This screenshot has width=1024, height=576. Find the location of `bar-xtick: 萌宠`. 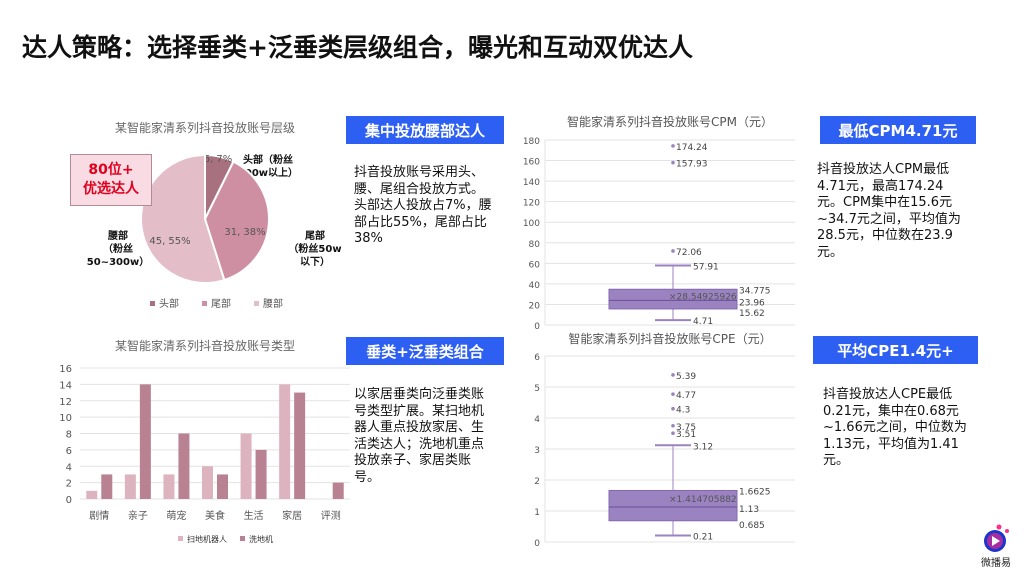

bar-xtick: 萌宠 is located at coordinates (176, 515).